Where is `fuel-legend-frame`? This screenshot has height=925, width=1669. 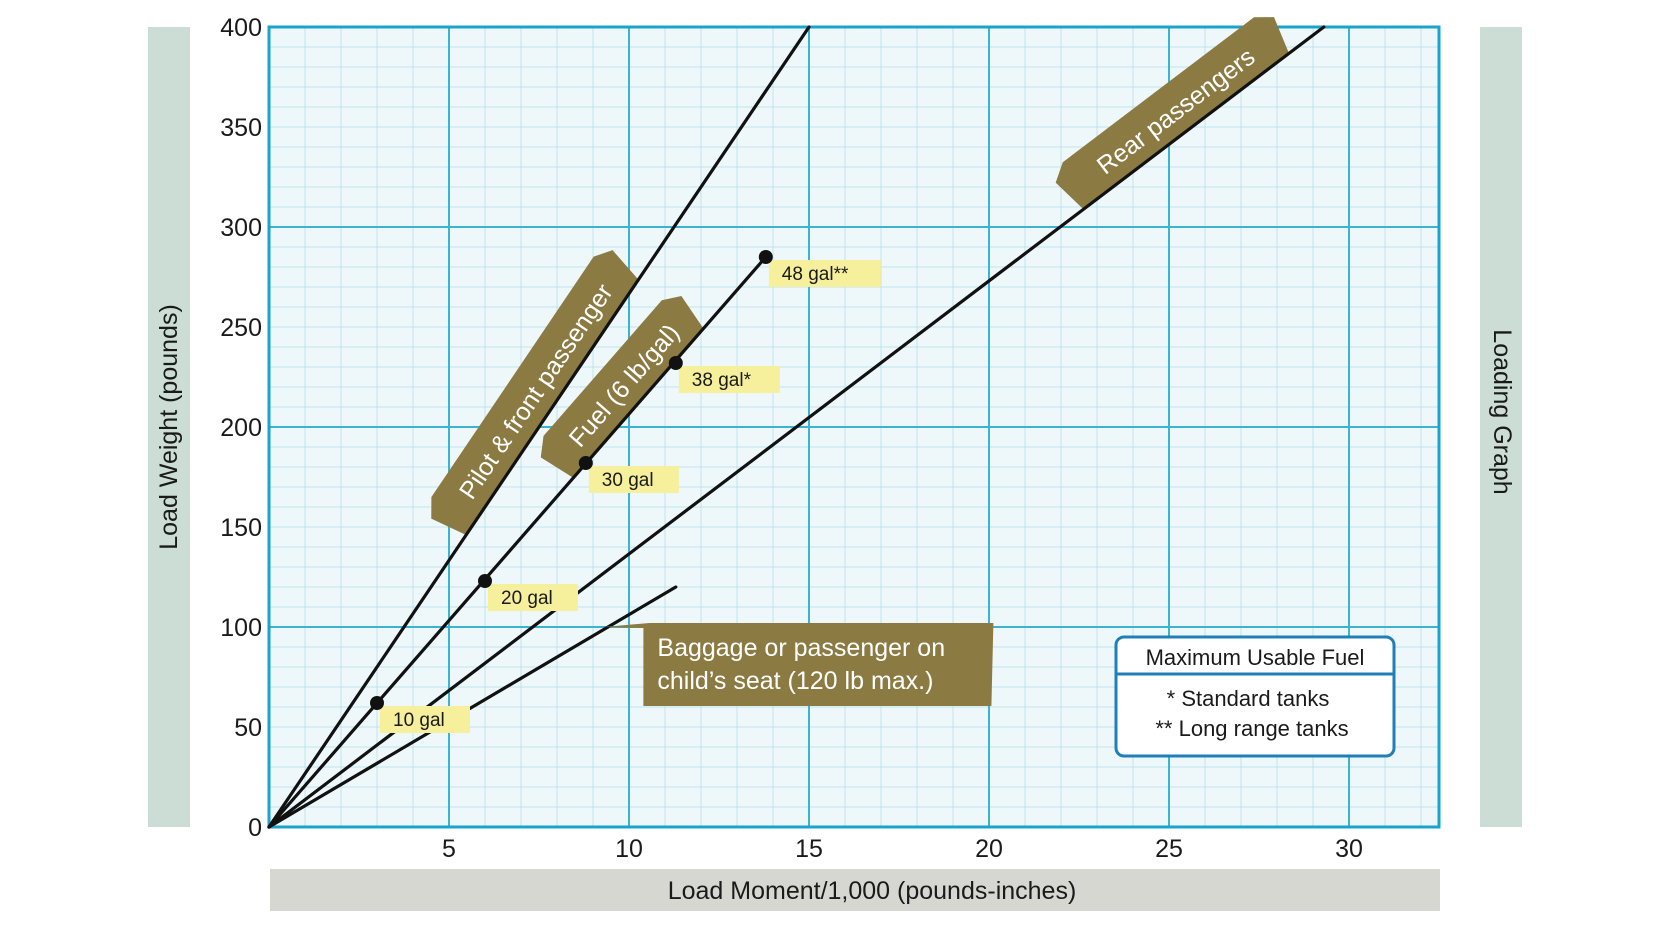
fuel-legend-frame is located at coordinates (1255, 696).